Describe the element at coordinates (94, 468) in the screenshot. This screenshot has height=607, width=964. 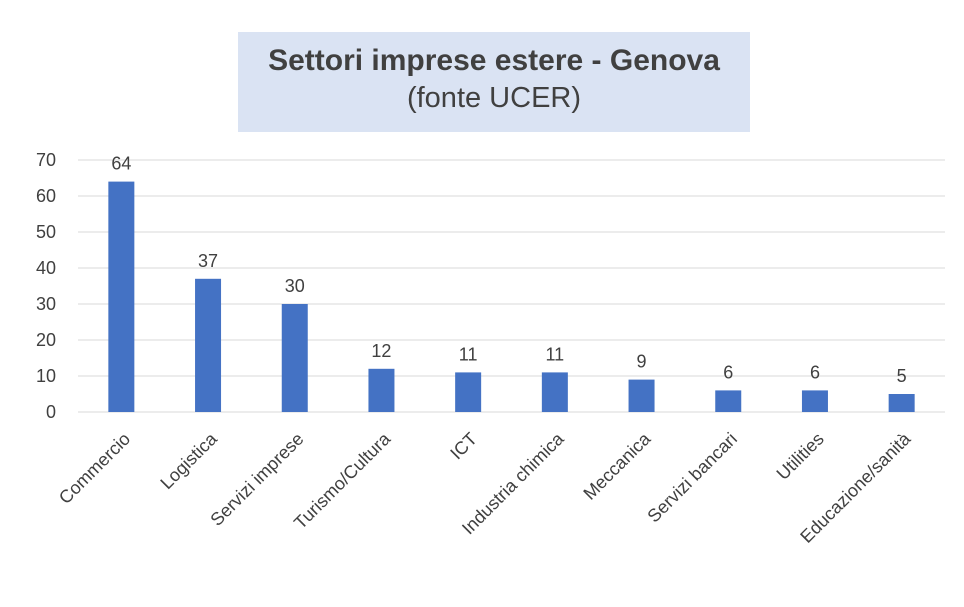
I see `x-tick-label: Commercio` at that location.